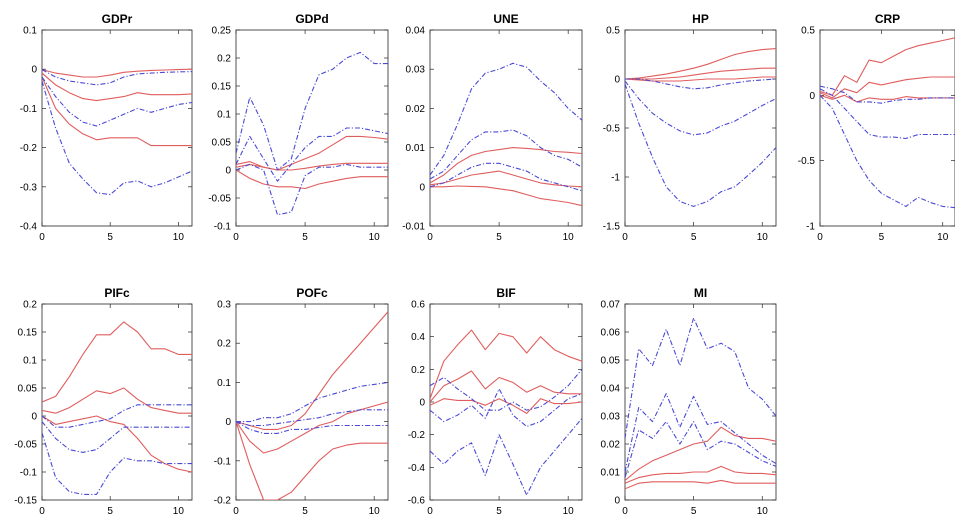 This screenshot has height=525, width=955. I want to click on y-tick-label: -0.1, so click(29, 473).